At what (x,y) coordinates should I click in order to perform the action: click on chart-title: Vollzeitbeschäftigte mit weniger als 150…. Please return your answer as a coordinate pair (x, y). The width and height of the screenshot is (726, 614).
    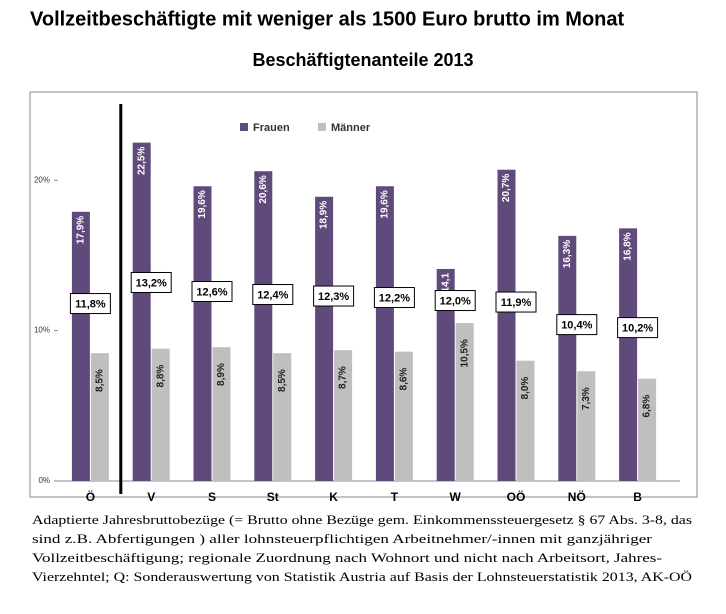
    Looking at the image, I should click on (327, 19).